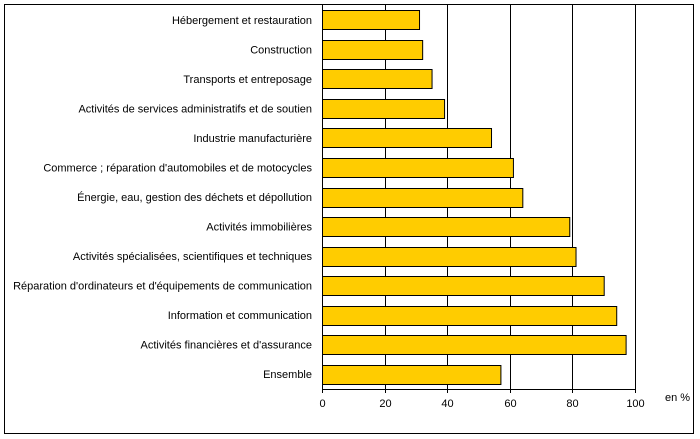  Describe the element at coordinates (635, 404) in the screenshot. I see `x-tick-label: 100` at that location.